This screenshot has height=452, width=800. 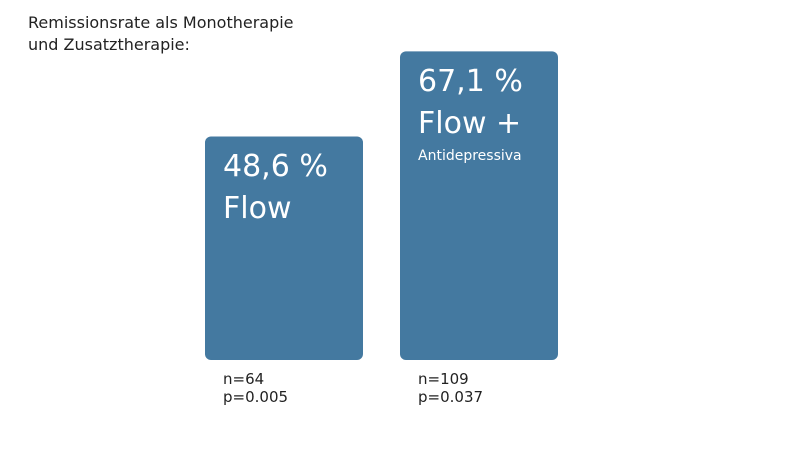 What do you see at coordinates (470, 156) in the screenshot?
I see `bar-category-sublabel: Antidepressiva` at bounding box center [470, 156].